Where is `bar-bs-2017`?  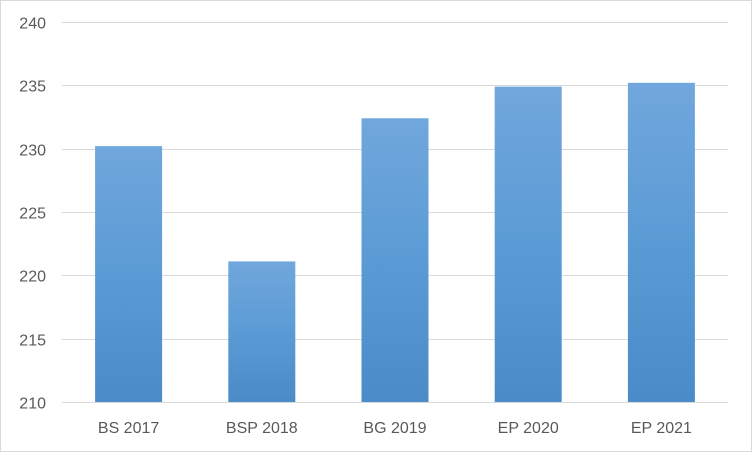
bar-bs-2017 is located at coordinates (129, 274).